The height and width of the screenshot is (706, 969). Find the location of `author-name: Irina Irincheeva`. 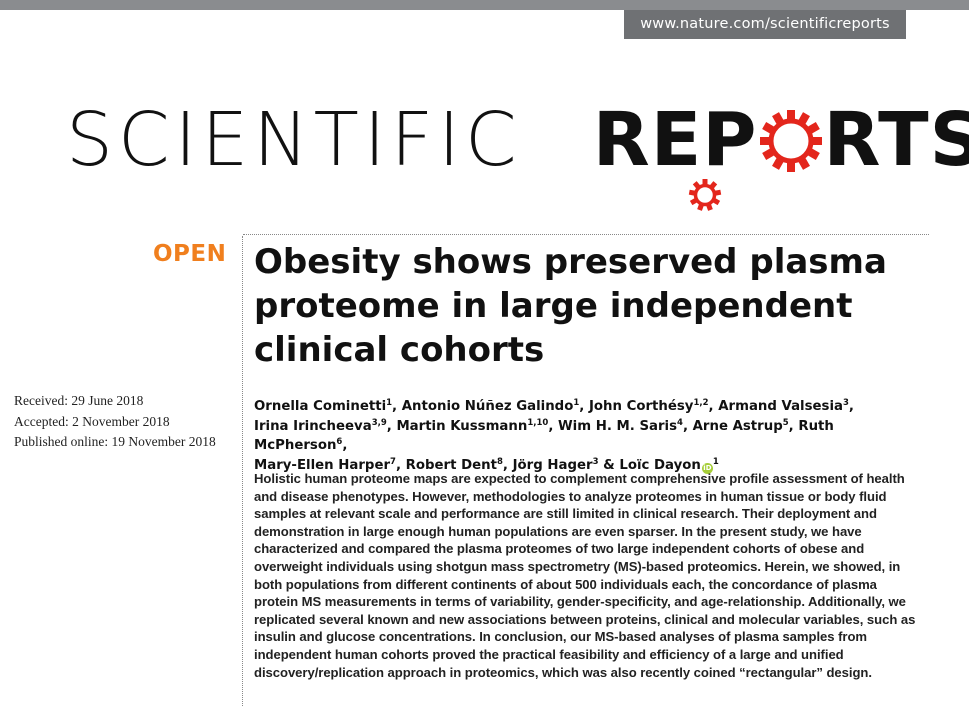

author-name: Irina Irincheeva is located at coordinates (313, 426).